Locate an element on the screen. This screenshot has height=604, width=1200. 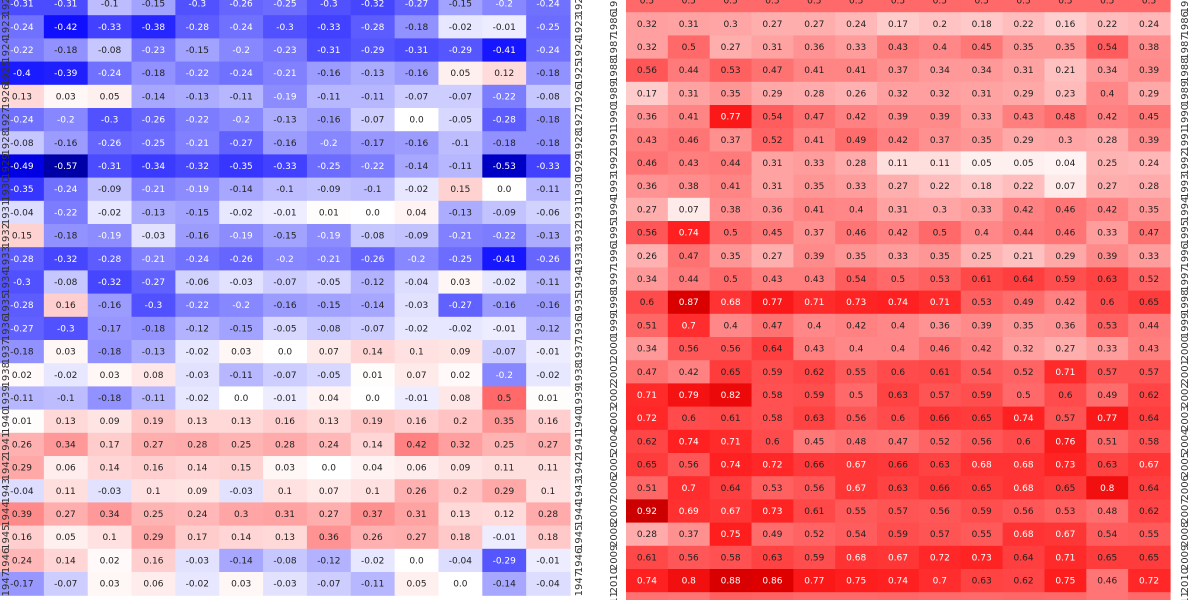
cell-value-label: 0.25 is located at coordinates (1107, 164).